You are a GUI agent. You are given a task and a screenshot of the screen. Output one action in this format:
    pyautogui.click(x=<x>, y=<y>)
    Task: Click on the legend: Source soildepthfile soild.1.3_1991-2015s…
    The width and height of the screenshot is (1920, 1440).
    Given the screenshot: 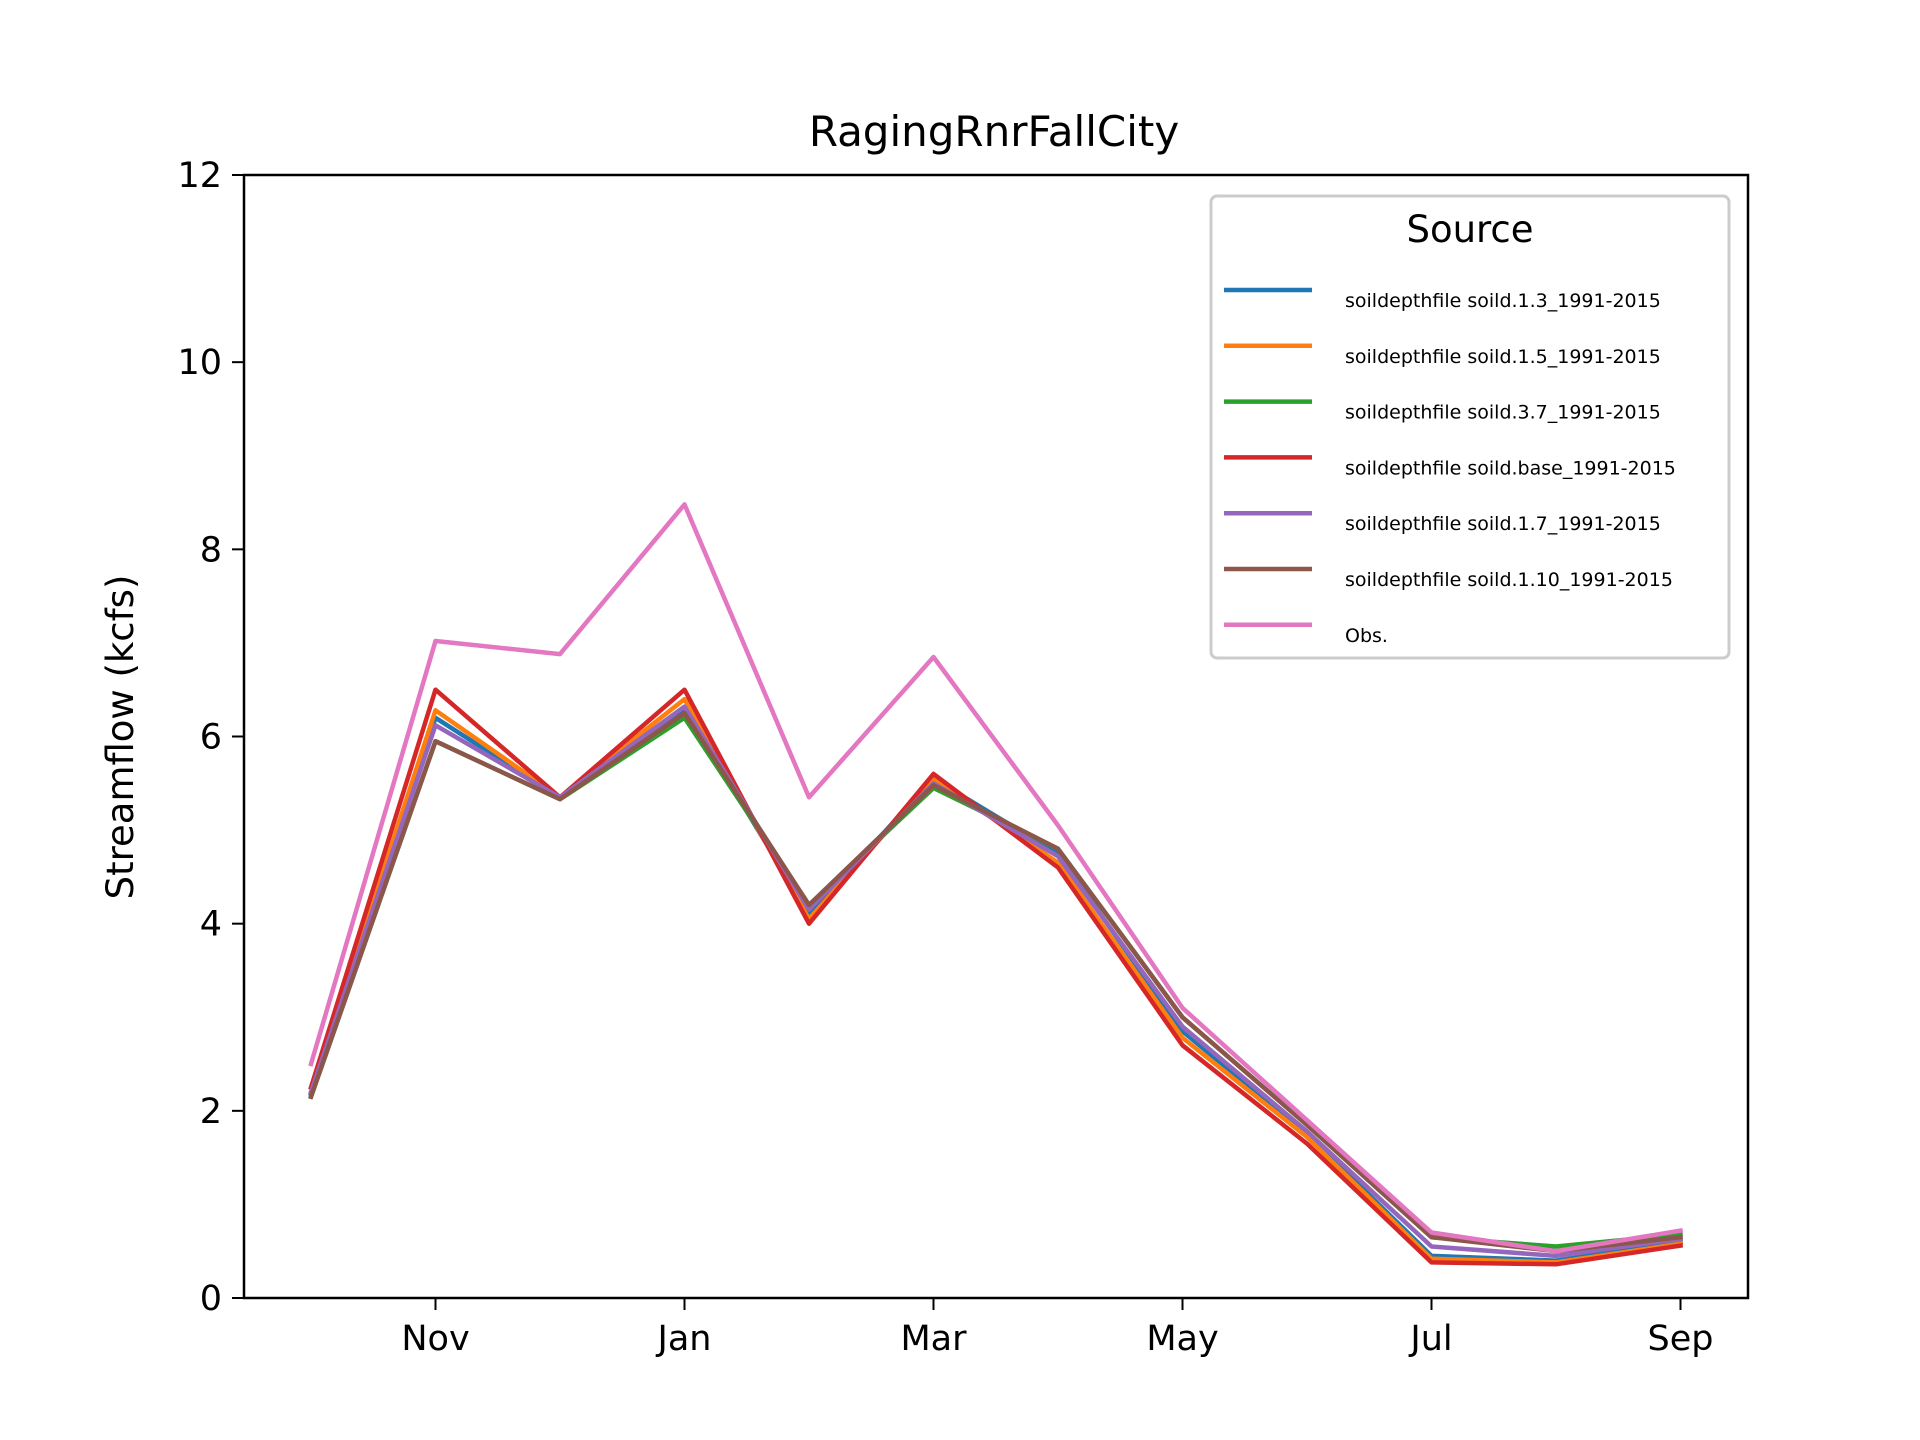 What is the action you would take?
    pyautogui.click(x=1470, y=427)
    